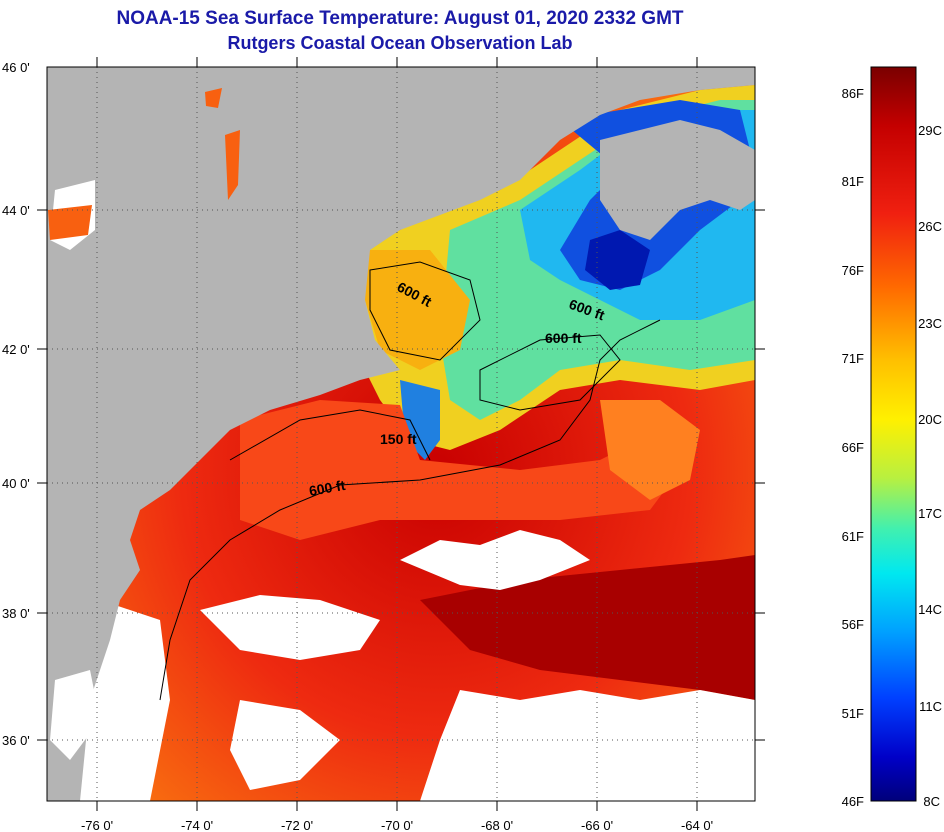 This screenshot has height=832, width=944. What do you see at coordinates (930, 513) in the screenshot?
I see `colorbar-c-label: 17C` at bounding box center [930, 513].